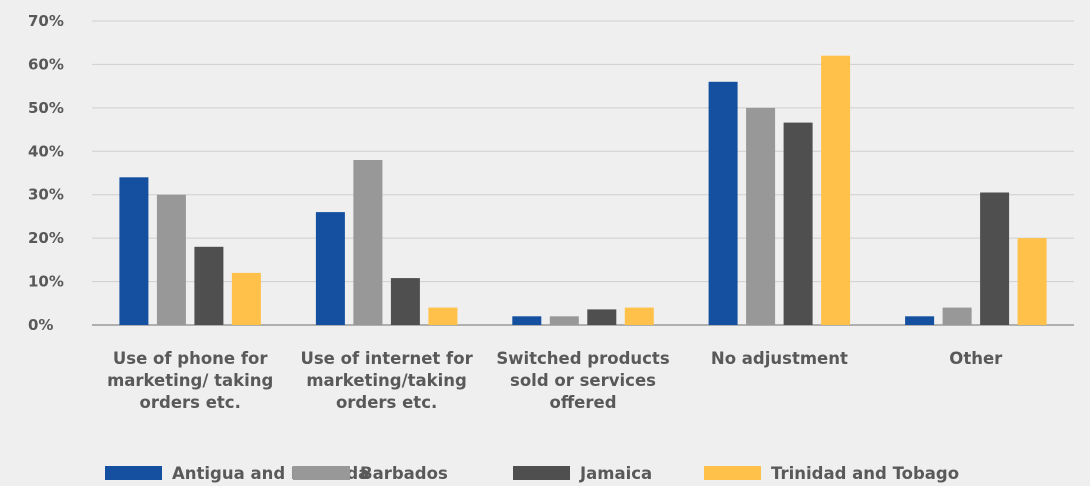 This screenshot has width=1090, height=486. I want to click on x-category-label: Switched products sold or services offered, so click(582, 380).